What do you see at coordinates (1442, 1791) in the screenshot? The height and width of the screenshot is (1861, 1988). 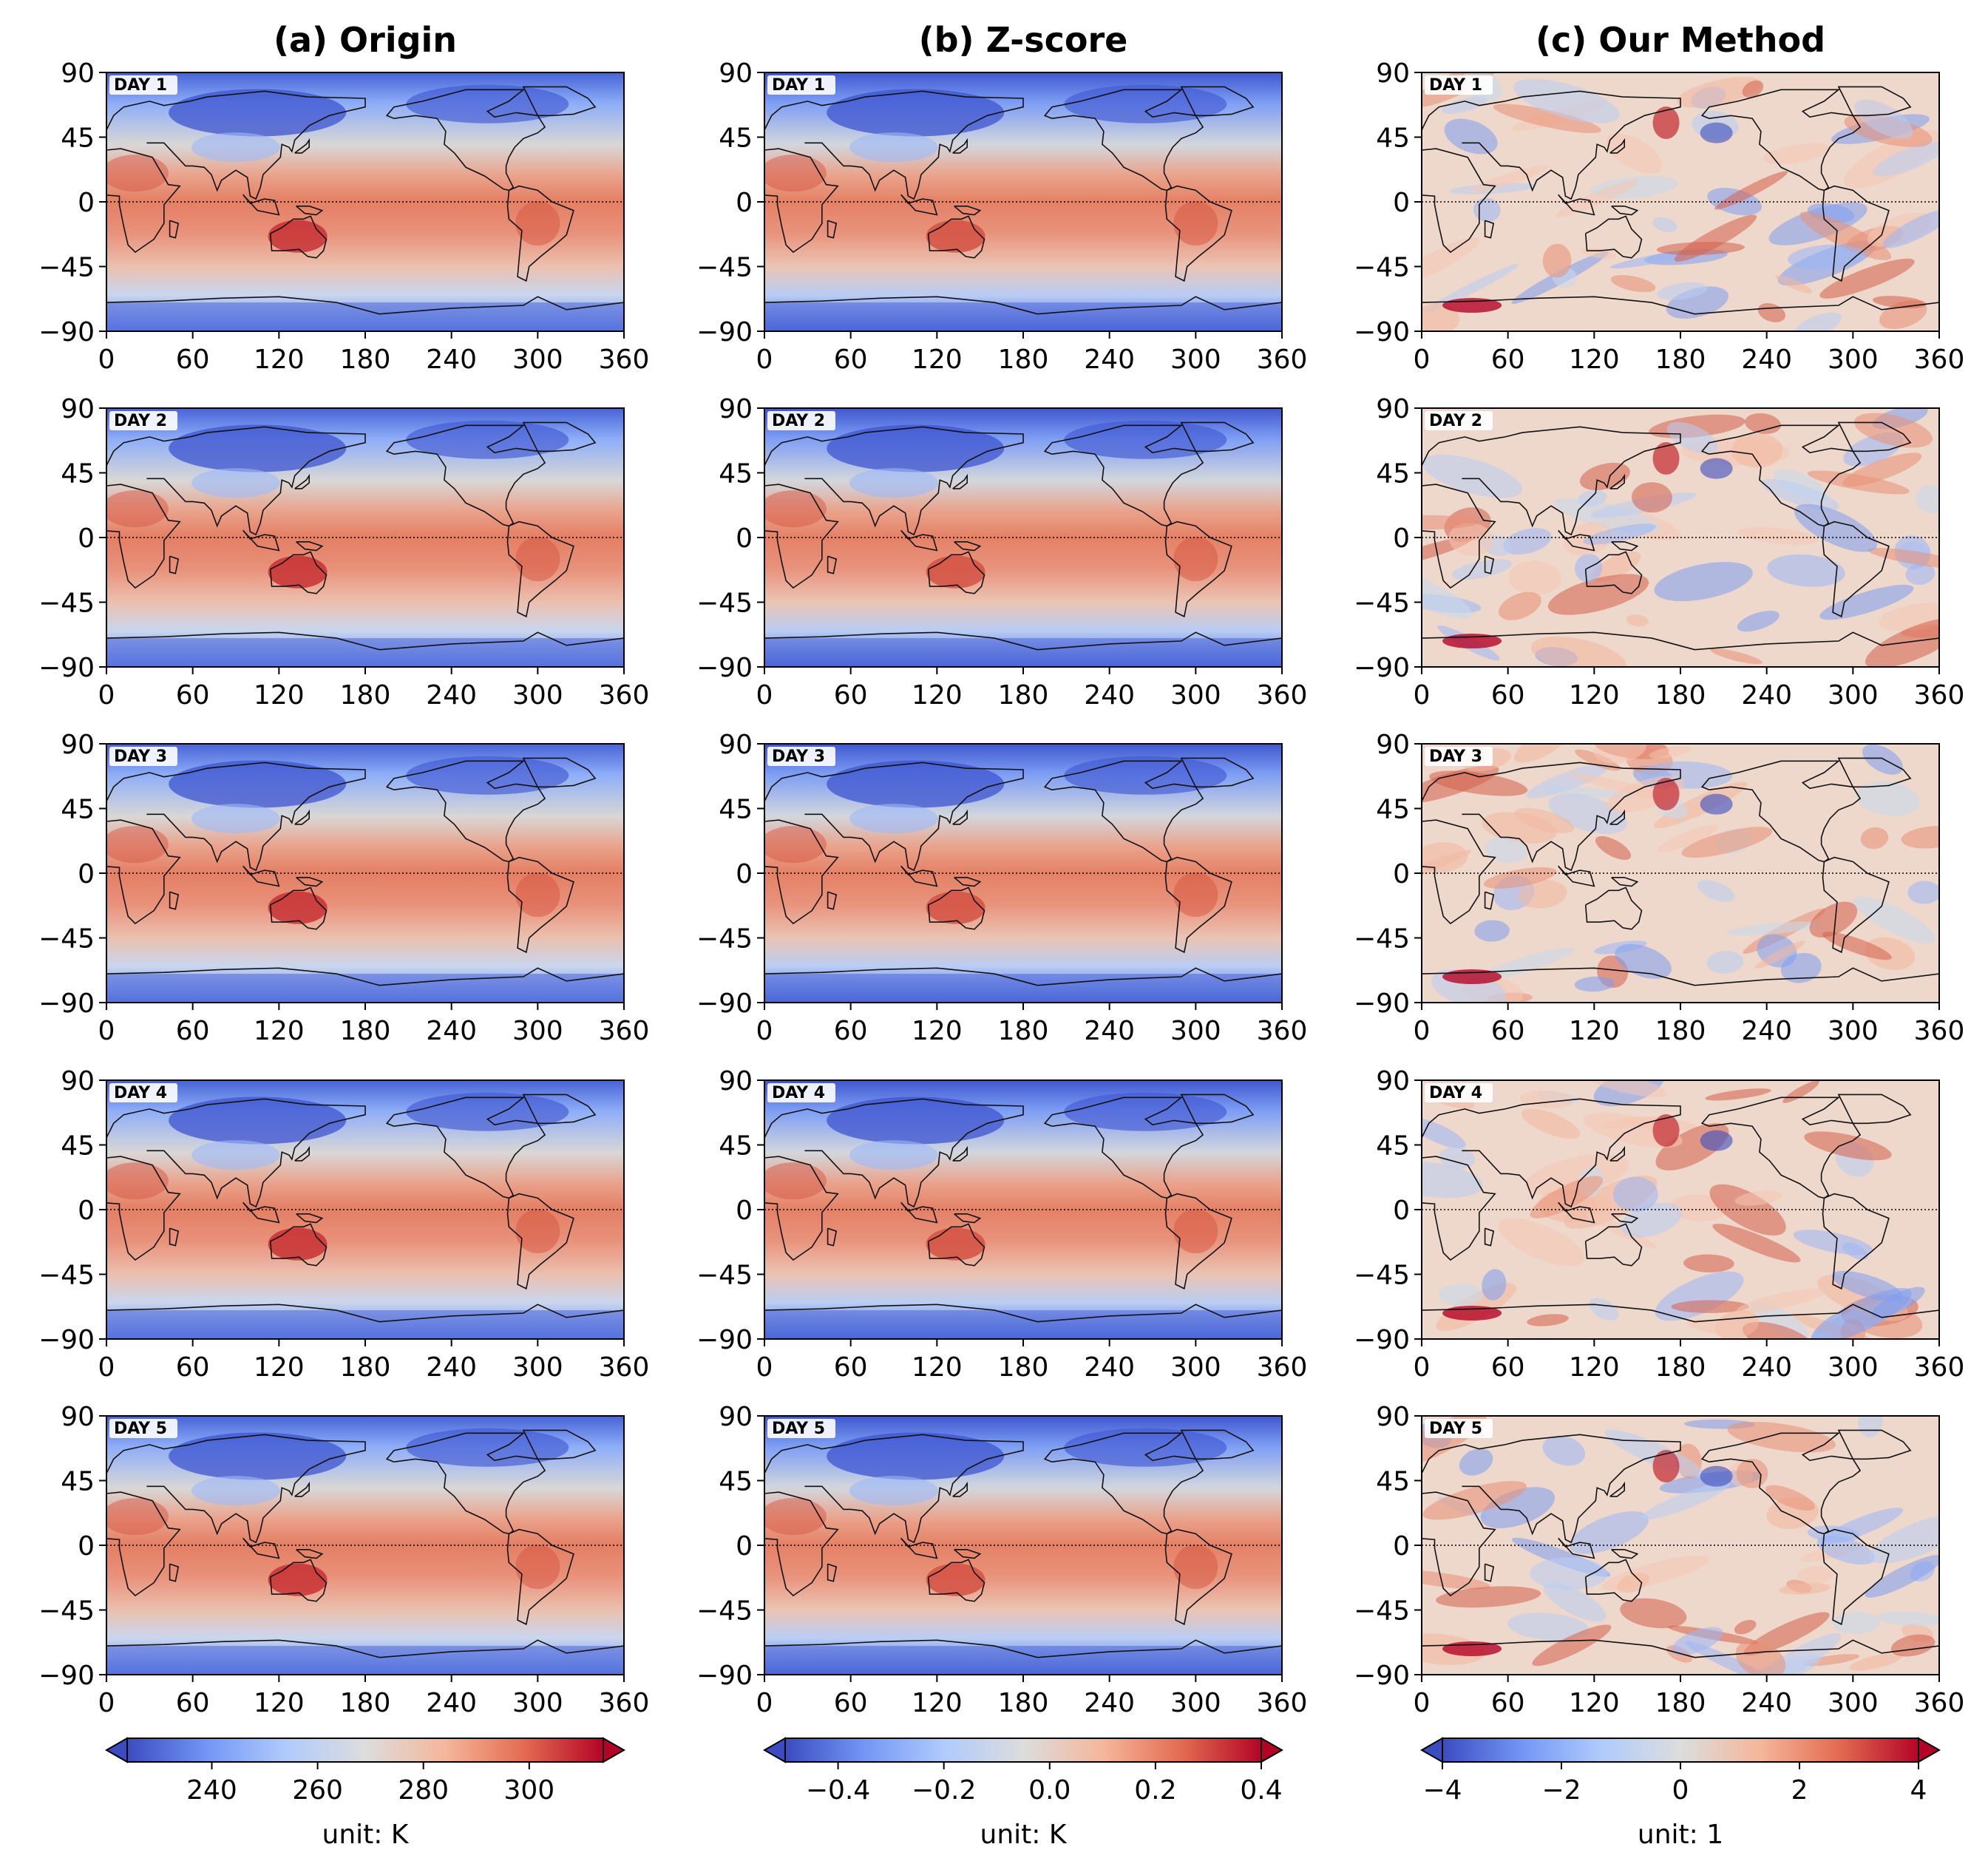 I see `colorbar-tick-label: −4` at bounding box center [1442, 1791].